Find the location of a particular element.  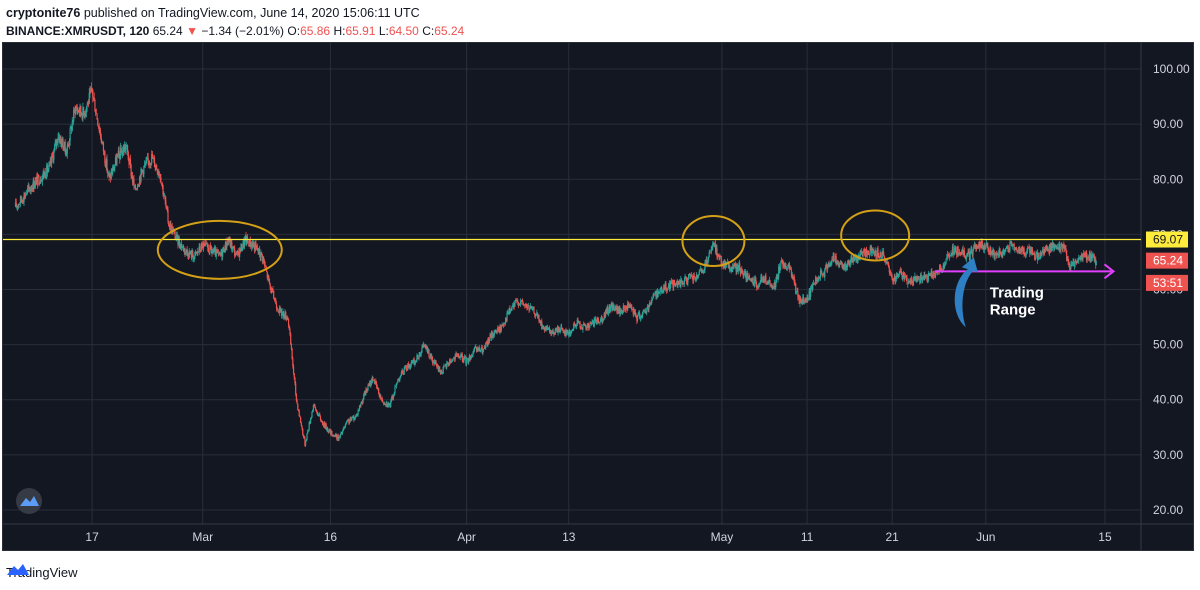

circled-zone is located at coordinates (219, 249).